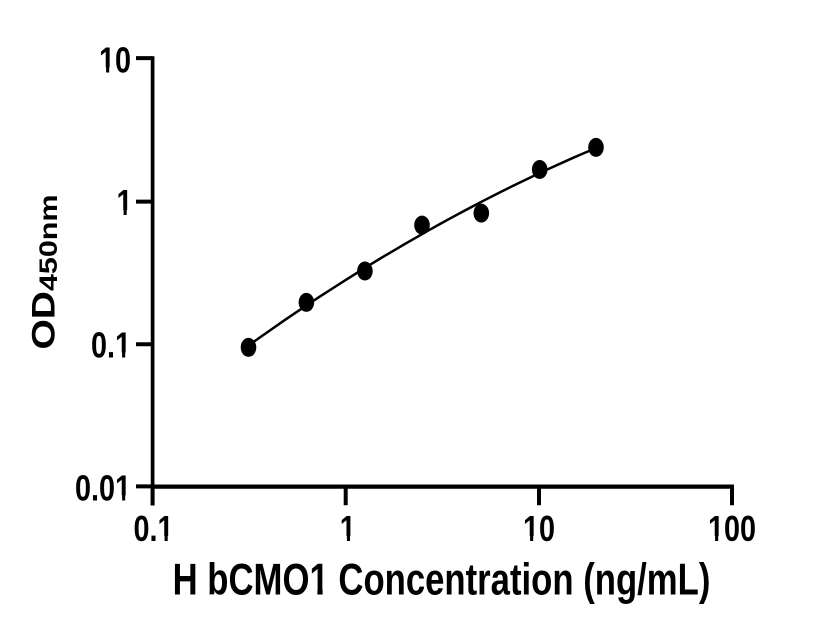 Image resolution: width=816 pixels, height=640 pixels. What do you see at coordinates (103, 487) in the screenshot?
I see `svg-text: 0.01` at bounding box center [103, 487].